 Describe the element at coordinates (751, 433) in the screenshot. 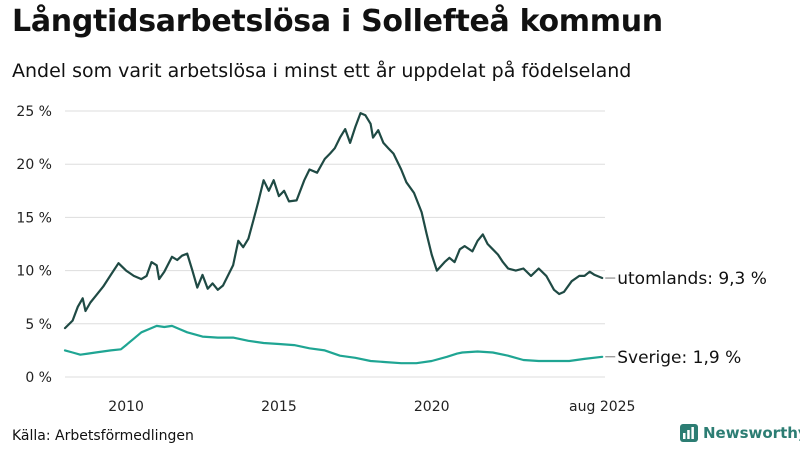

I see `brand-name: Newsworthy` at that location.